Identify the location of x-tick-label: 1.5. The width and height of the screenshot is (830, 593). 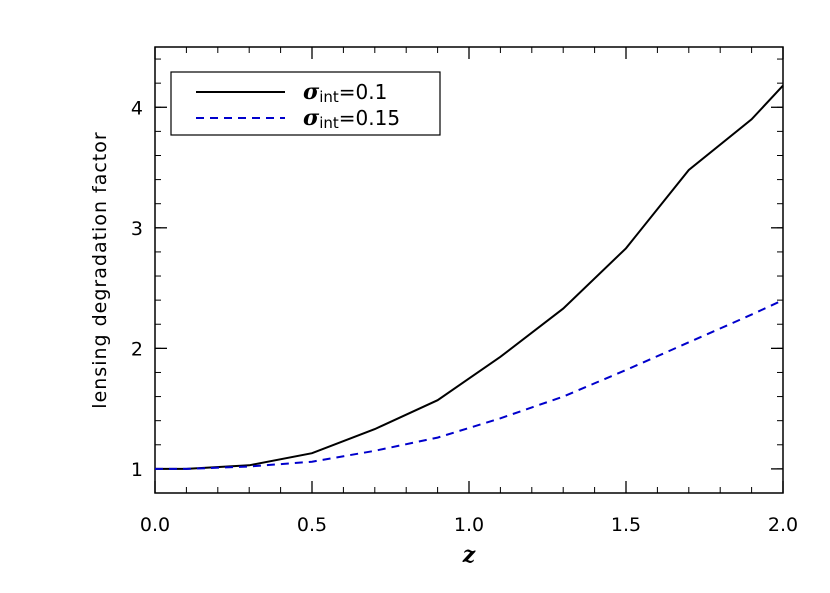
(626, 525).